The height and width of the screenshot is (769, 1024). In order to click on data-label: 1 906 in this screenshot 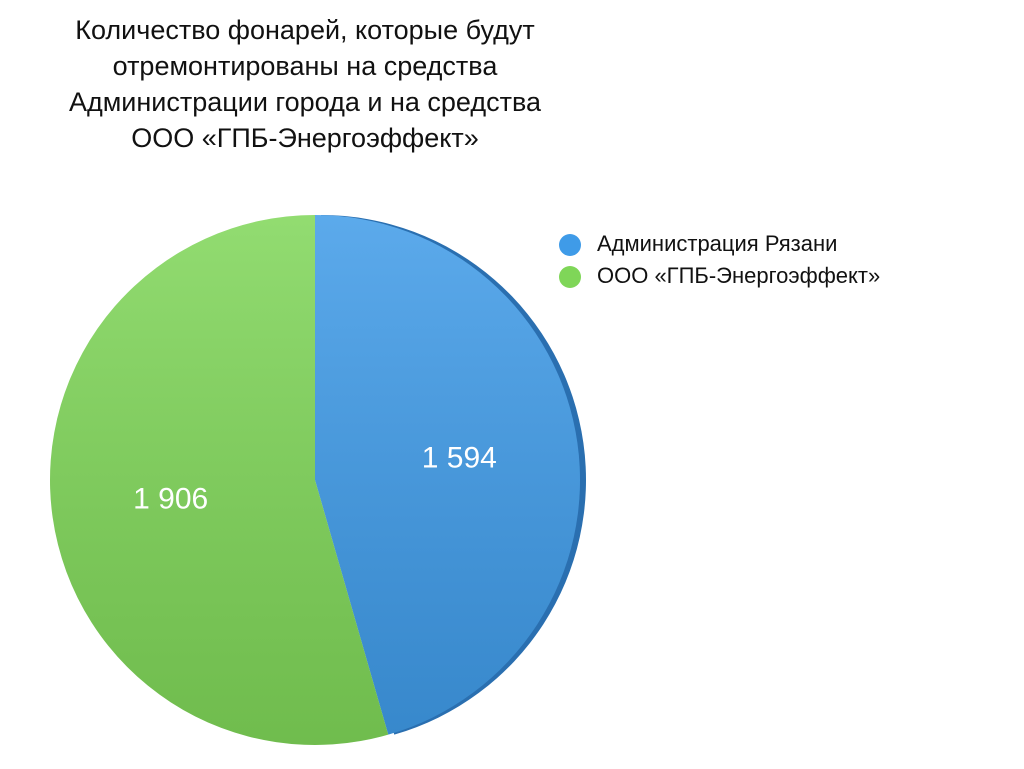, I will do `click(170, 498)`.